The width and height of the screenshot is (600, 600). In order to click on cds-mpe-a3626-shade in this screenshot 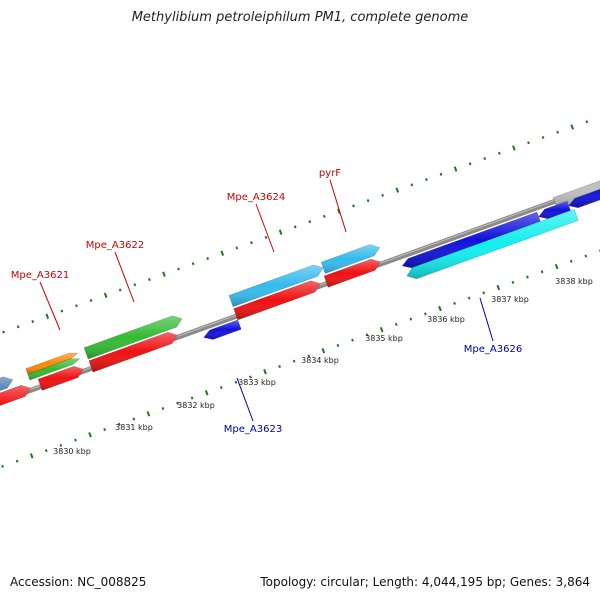, I will do `click(492, 244)`.